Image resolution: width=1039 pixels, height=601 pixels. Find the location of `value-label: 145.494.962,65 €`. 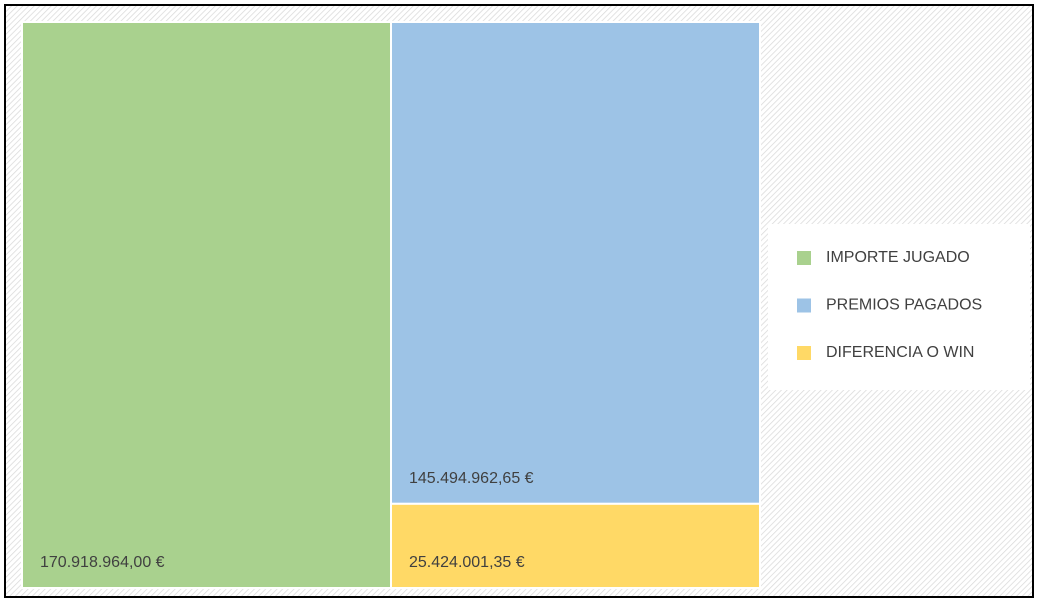

value-label: 145.494.962,65 € is located at coordinates (471, 478).